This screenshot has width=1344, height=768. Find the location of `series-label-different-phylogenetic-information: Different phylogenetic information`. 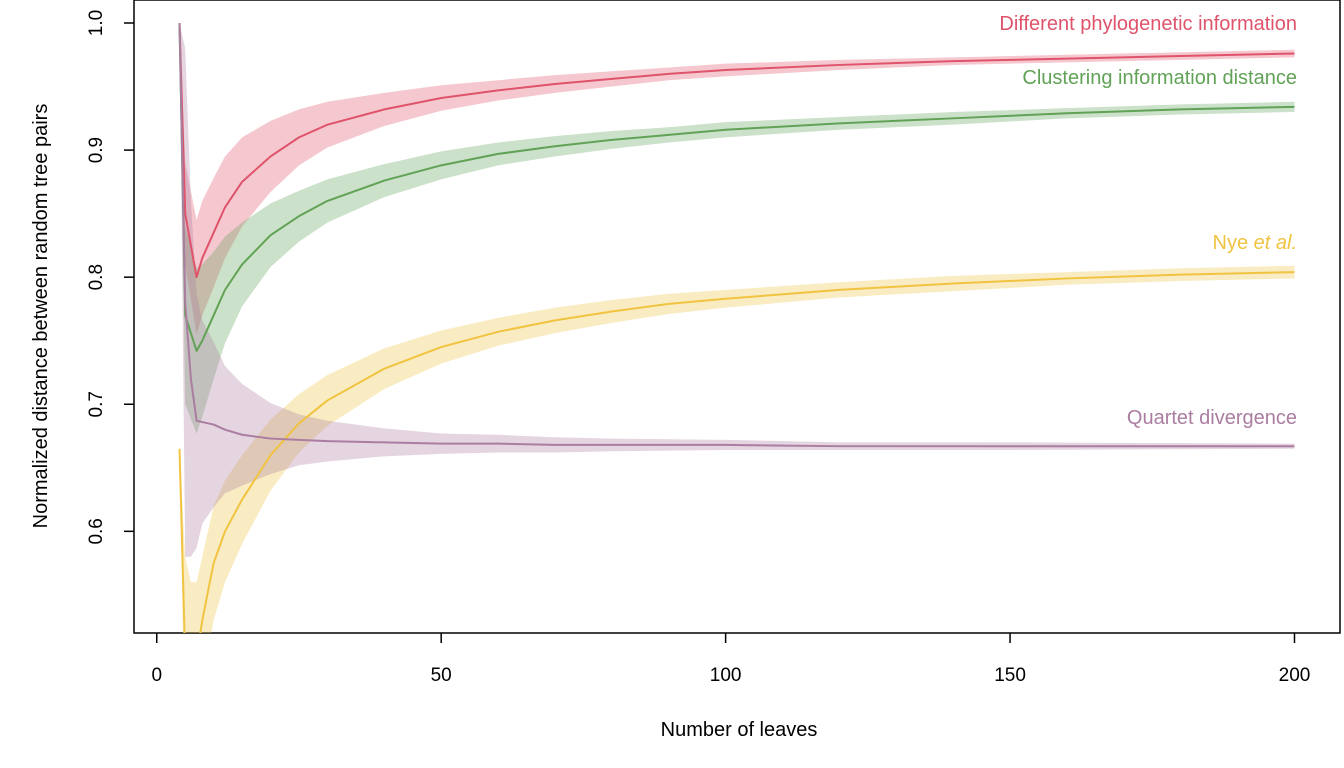

series-label-different-phylogenetic-information: Different phylogenetic information is located at coordinates (1148, 24).